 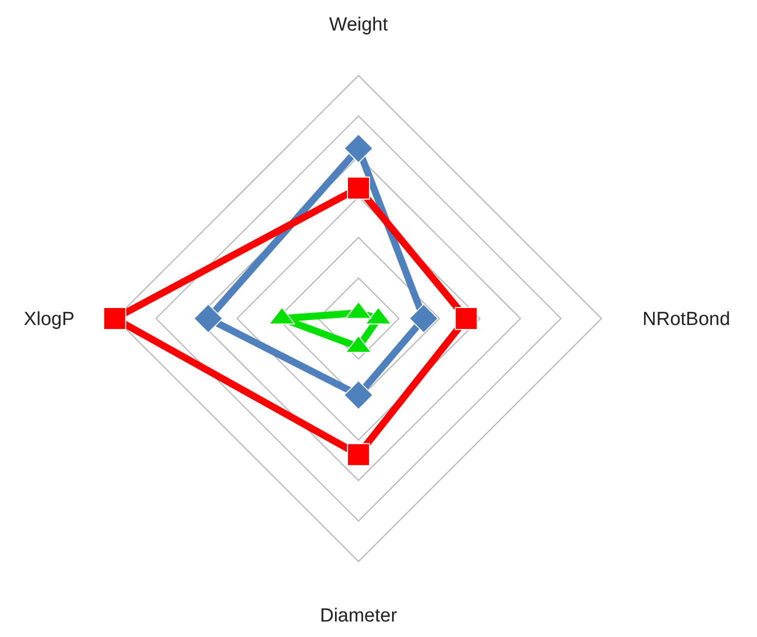 What do you see at coordinates (49, 319) in the screenshot?
I see `spoke-label: XlogP` at bounding box center [49, 319].